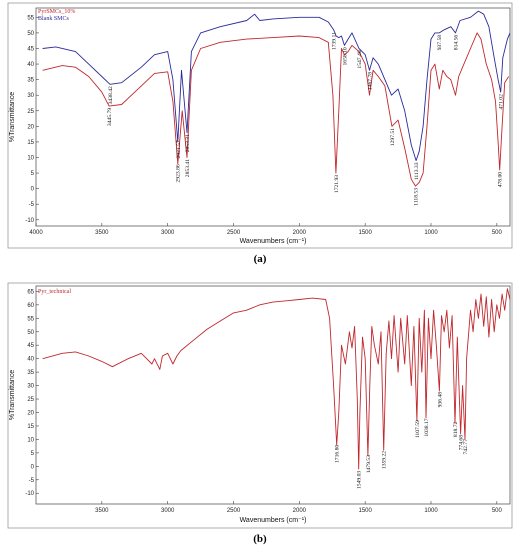 The height and width of the screenshot is (550, 520). What do you see at coordinates (12, 395) in the screenshot?
I see `panel-b-y-axis-title: %Transmittance` at bounding box center [12, 395].